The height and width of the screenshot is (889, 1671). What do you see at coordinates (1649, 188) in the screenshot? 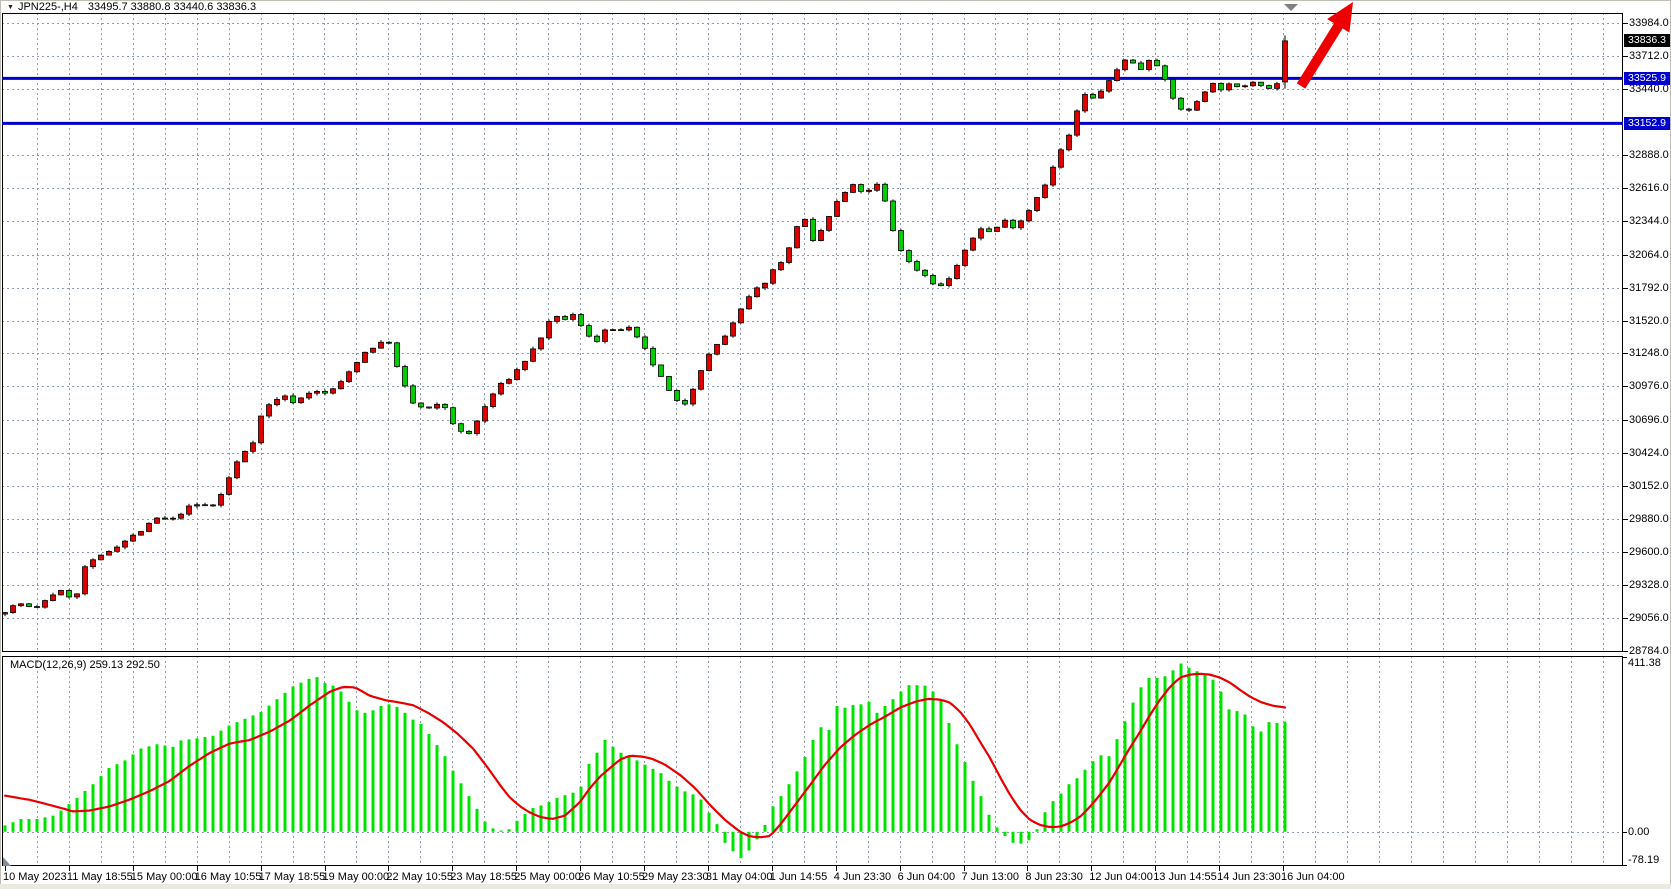
I see `price-axis-label: 32616.0` at bounding box center [1649, 188].